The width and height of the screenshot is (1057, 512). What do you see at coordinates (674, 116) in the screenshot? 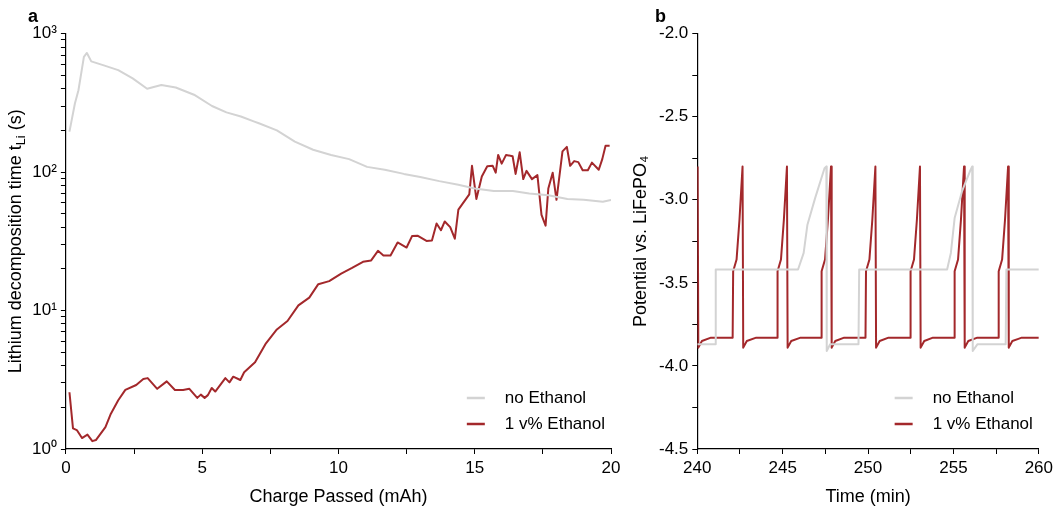
I see `y-tick-label: -2.5` at bounding box center [674, 116].